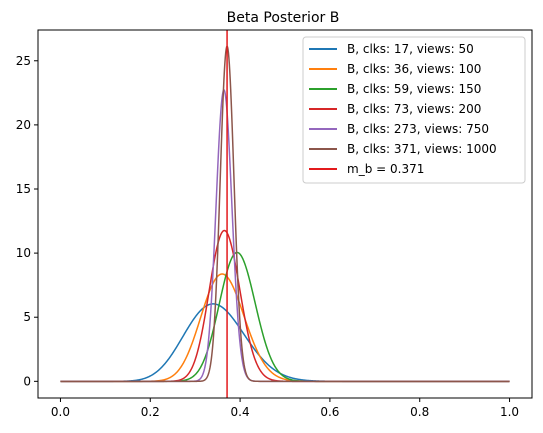  I want to click on x-tick-label: 1.0, so click(509, 412).